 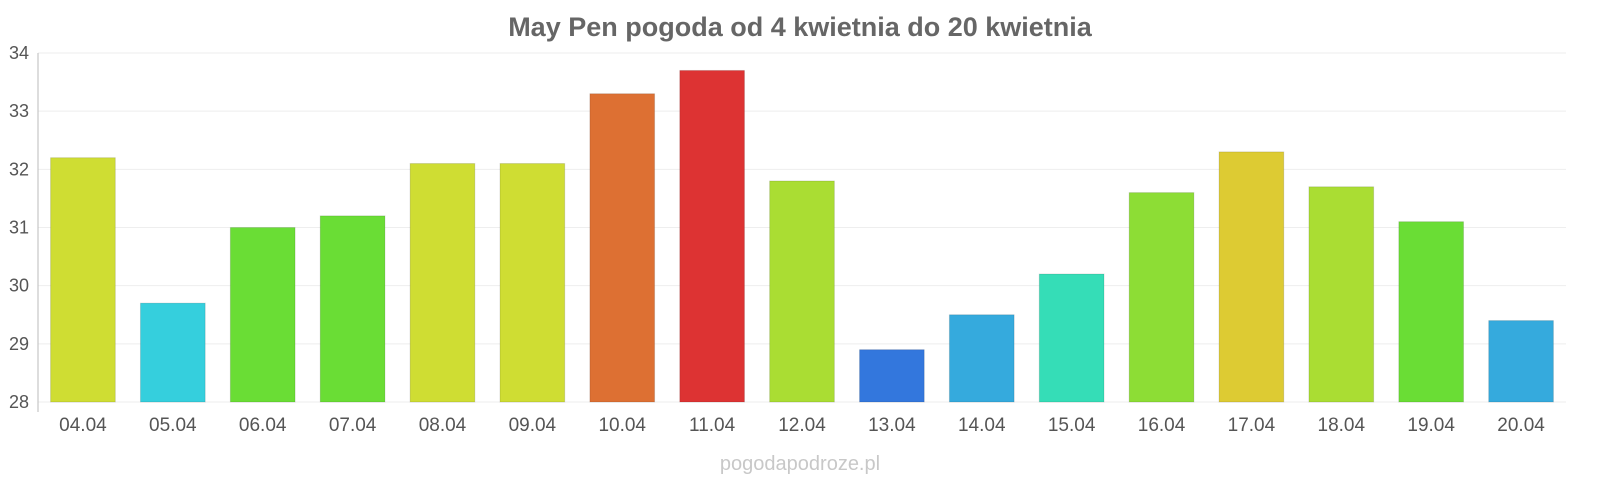 What do you see at coordinates (19, 344) in the screenshot?
I see `y-tick-label: 29` at bounding box center [19, 344].